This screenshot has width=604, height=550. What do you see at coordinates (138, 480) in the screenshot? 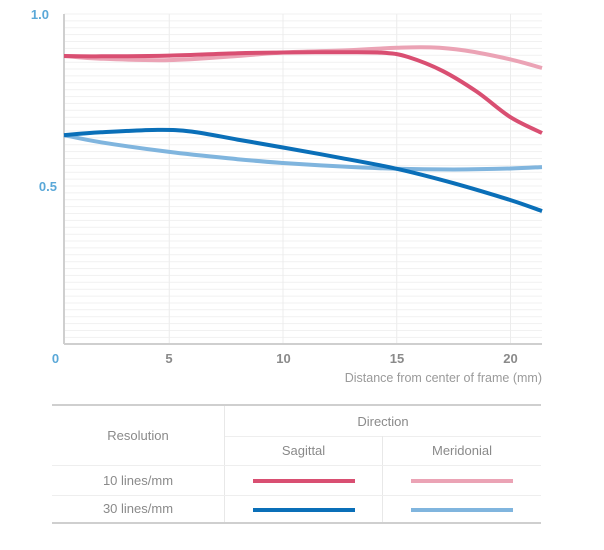
I see `row-label: 10 lines/mm` at bounding box center [138, 480].